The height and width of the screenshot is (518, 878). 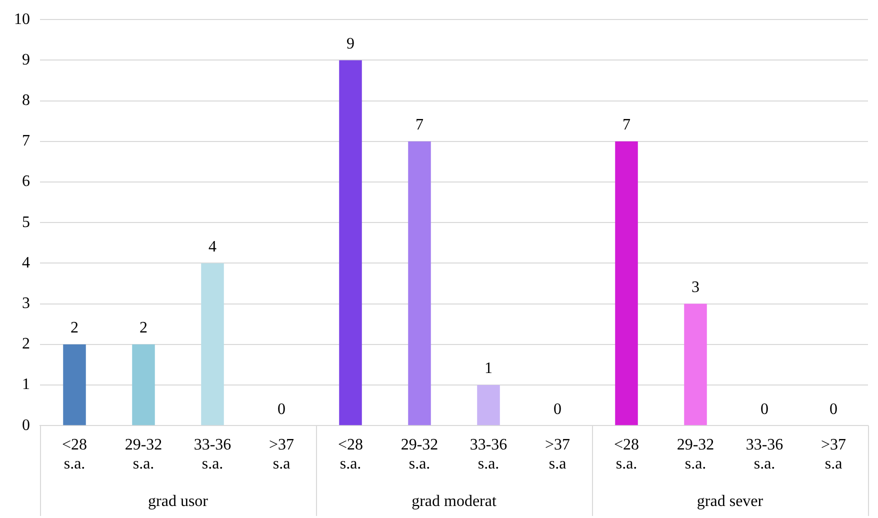 What do you see at coordinates (488, 369) in the screenshot?
I see `data-label: 1` at bounding box center [488, 369].